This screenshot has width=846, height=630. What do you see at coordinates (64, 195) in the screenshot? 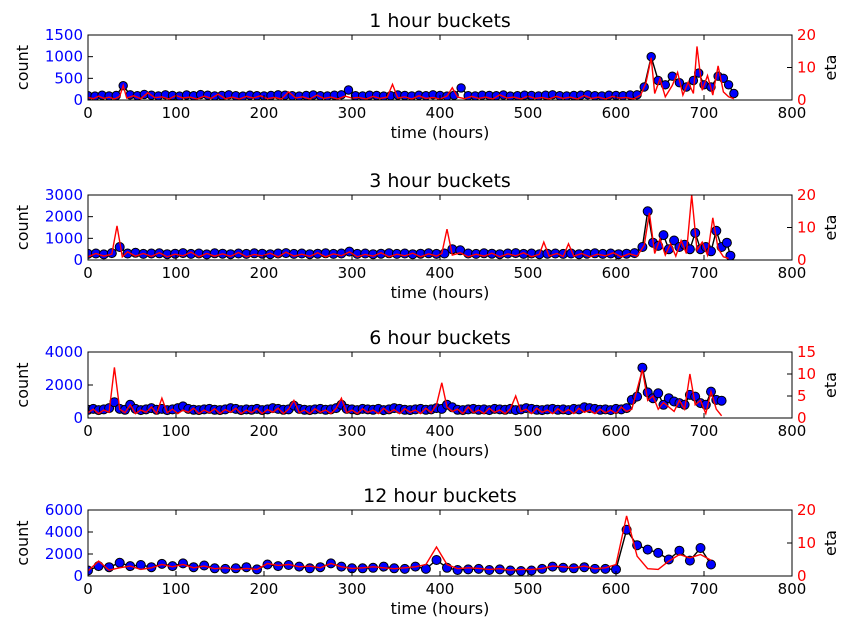
I see `count-tick-label: 3000` at bounding box center [64, 195].